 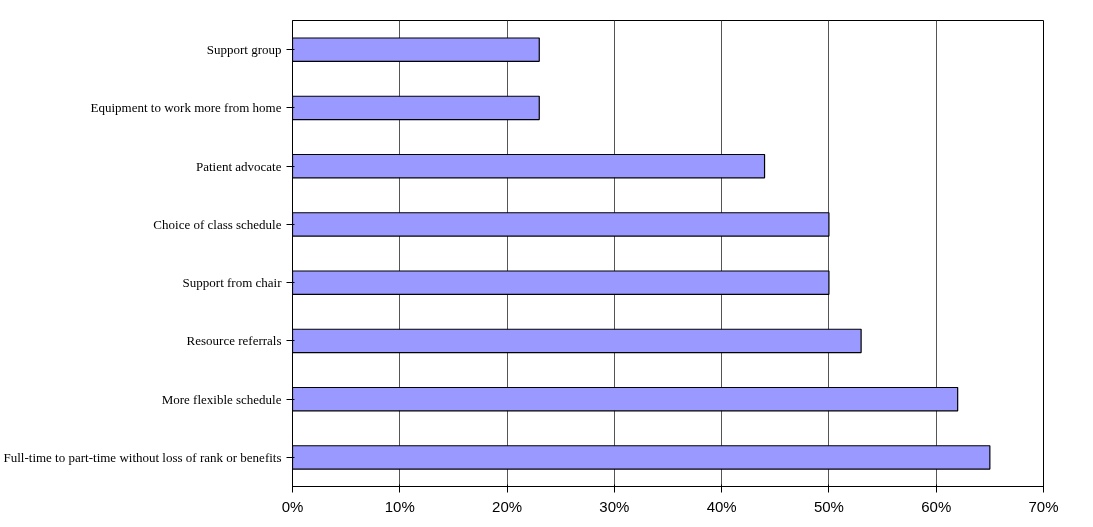 What do you see at coordinates (507, 506) in the screenshot?
I see `x-tick-label: 20%` at bounding box center [507, 506].